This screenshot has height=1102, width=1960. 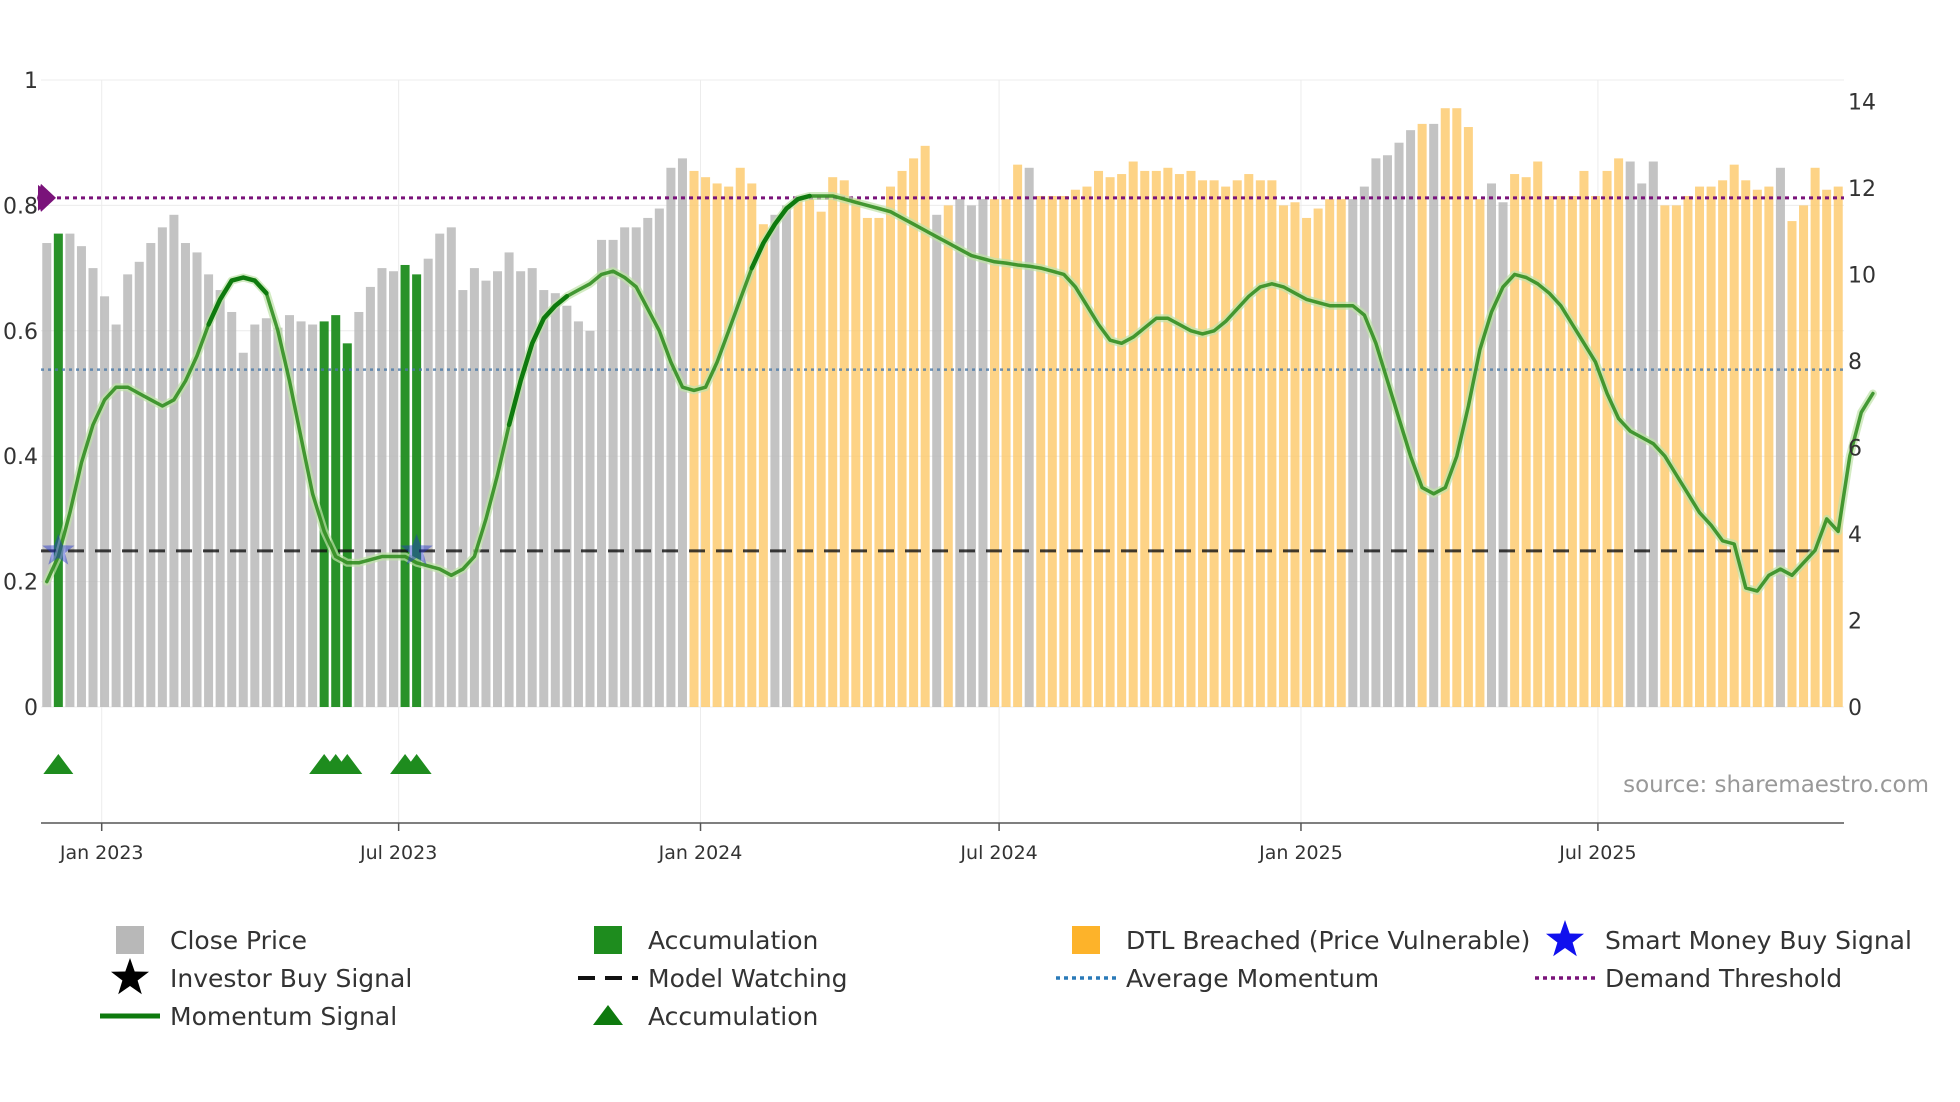 What do you see at coordinates (1086, 940) in the screenshot?
I see `legend-swatch` at bounding box center [1086, 940].